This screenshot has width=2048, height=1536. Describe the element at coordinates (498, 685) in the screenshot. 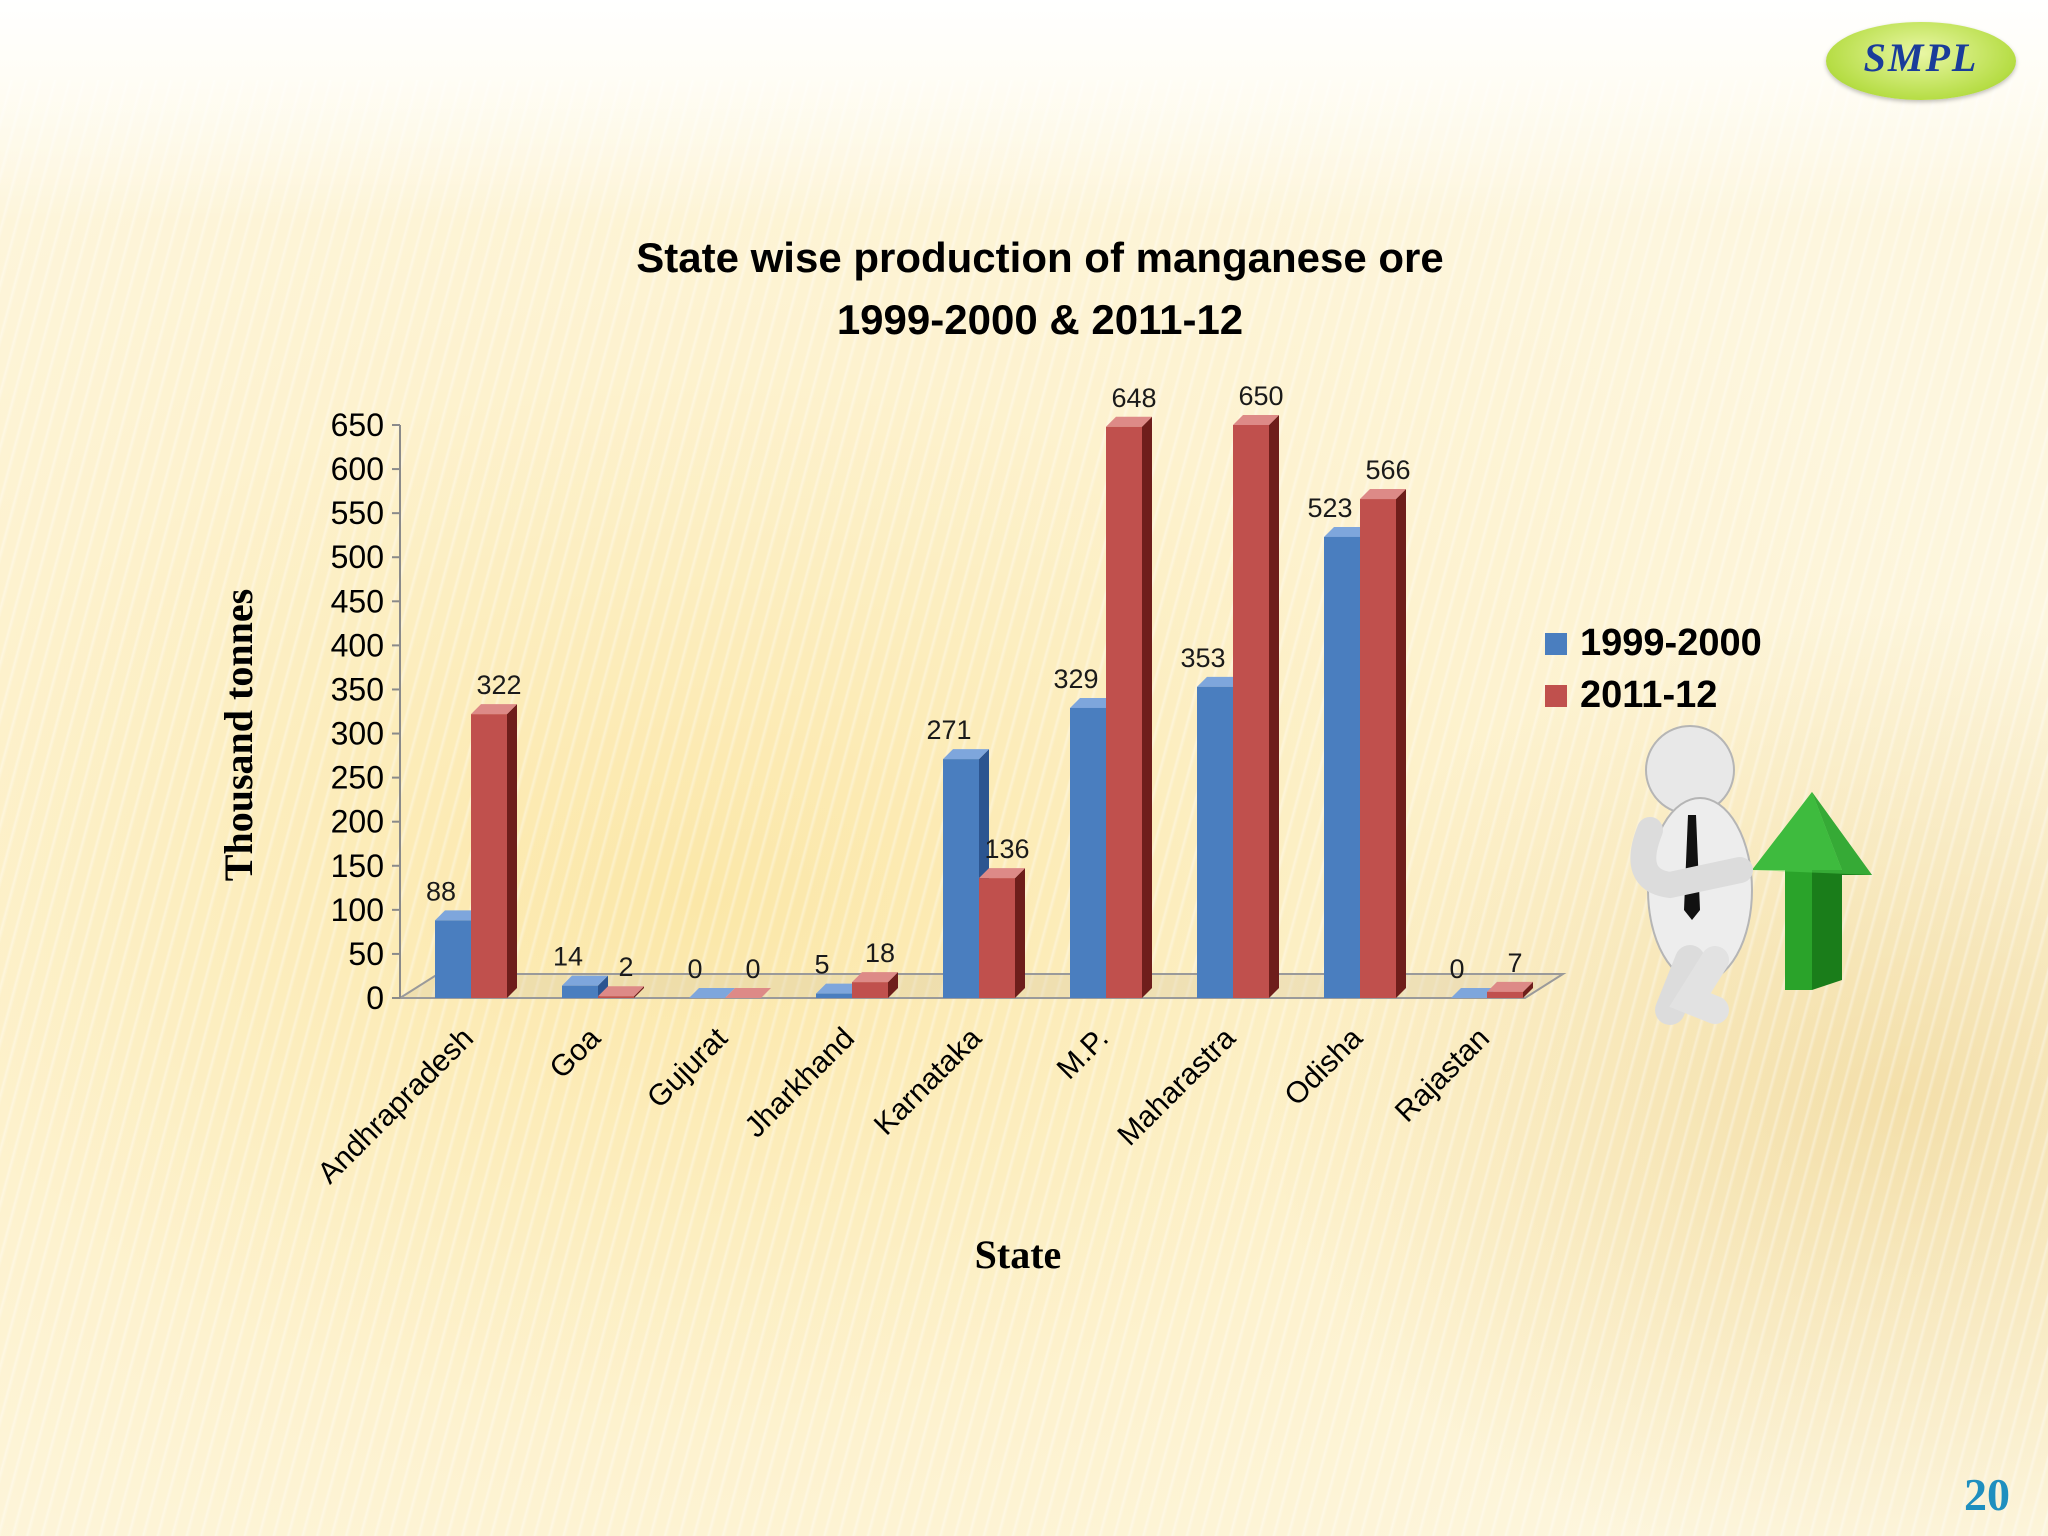

I see `data-label: 322` at that location.